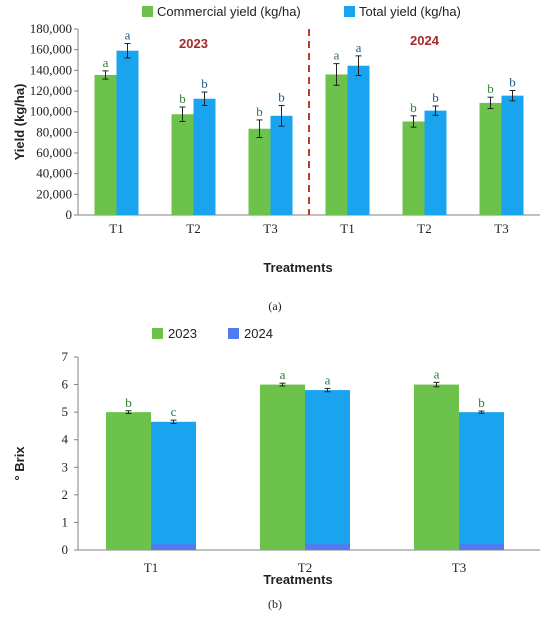 The width and height of the screenshot is (550, 620). I want to click on chart-b-y-tick-label: 0, so click(65, 549).